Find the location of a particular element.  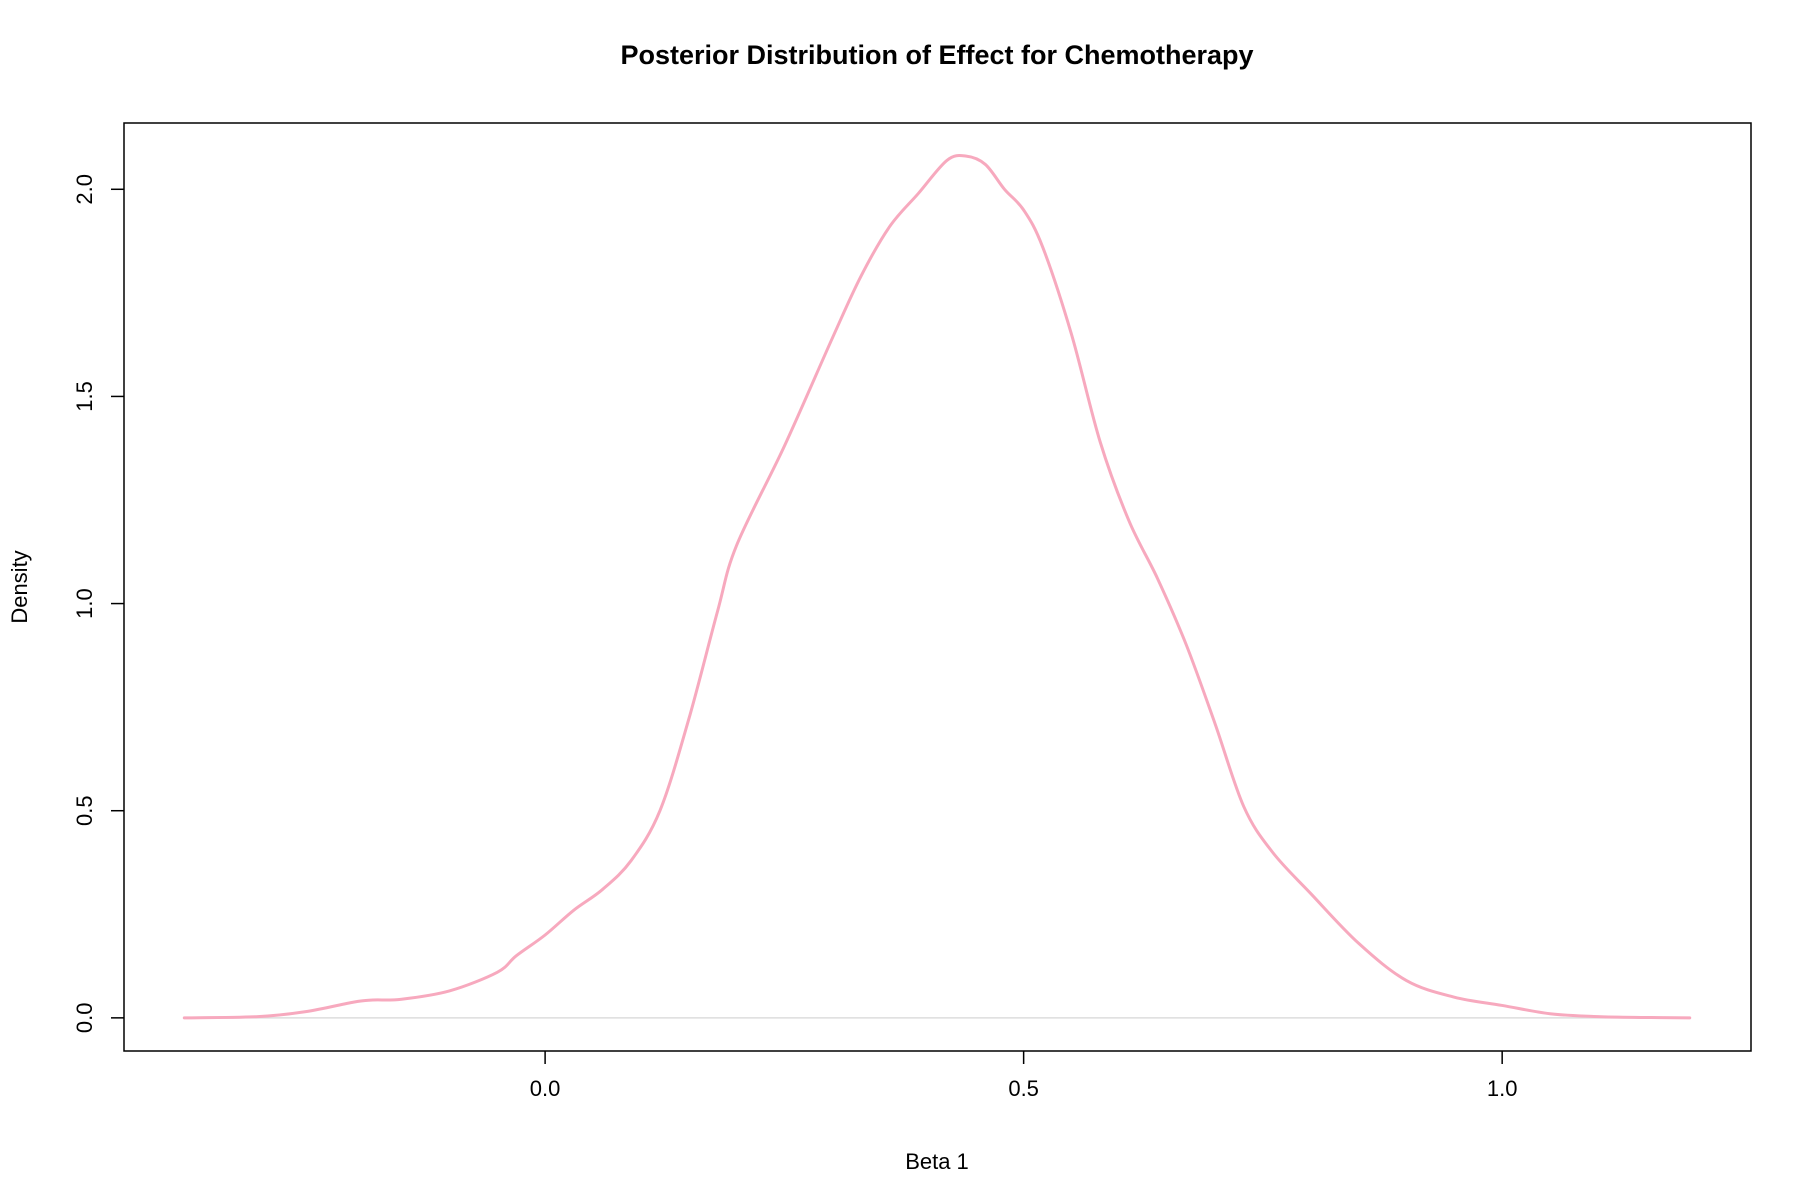

x-axis: 0.0 0.5 1.0 is located at coordinates (1024, 1076).